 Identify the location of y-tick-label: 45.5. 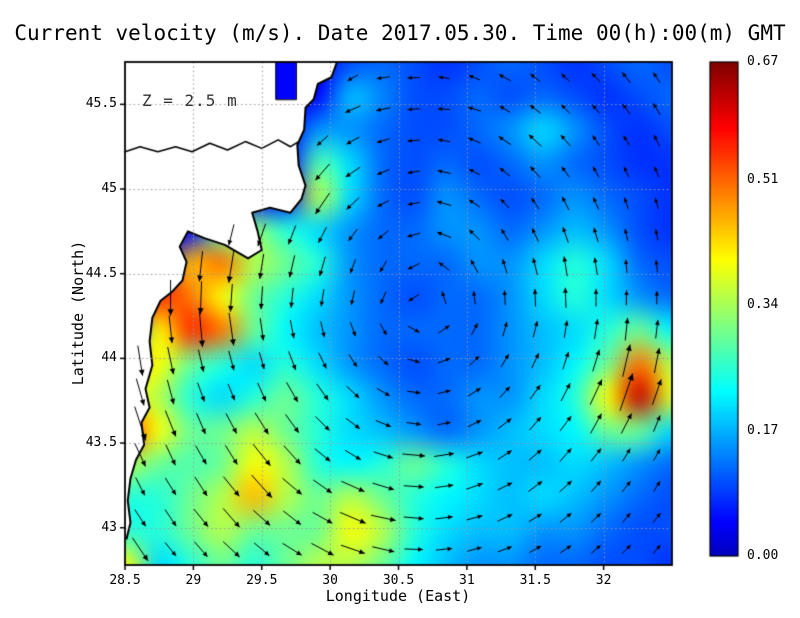
(101, 104).